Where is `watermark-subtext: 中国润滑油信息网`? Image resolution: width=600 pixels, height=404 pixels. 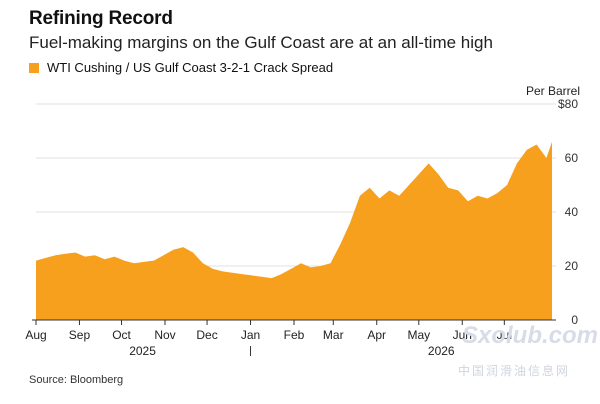 watermark-subtext: 中国润滑油信息网 is located at coordinates (514, 371).